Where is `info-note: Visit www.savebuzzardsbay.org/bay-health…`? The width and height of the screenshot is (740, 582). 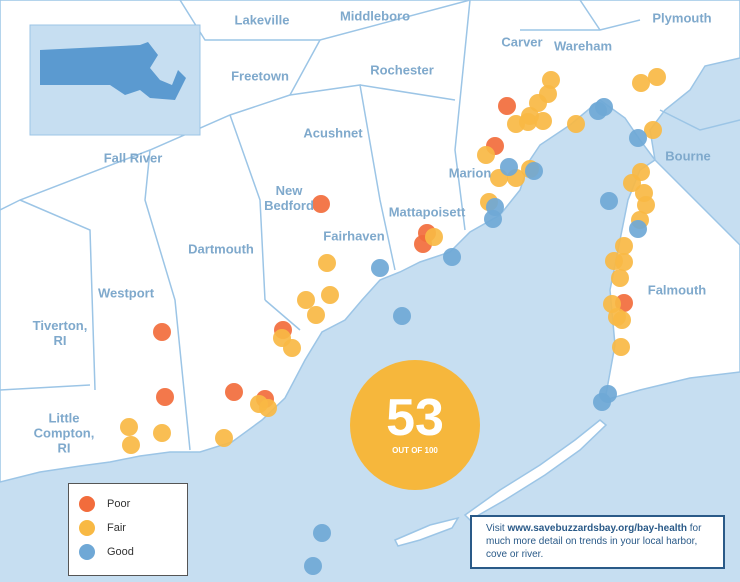
info-note: Visit www.savebuzzardsbay.org/bay-health… is located at coordinates (597, 542).